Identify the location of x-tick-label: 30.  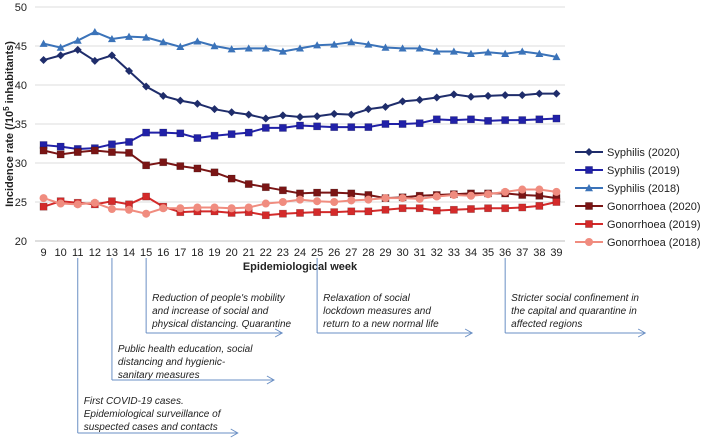
(402, 253).